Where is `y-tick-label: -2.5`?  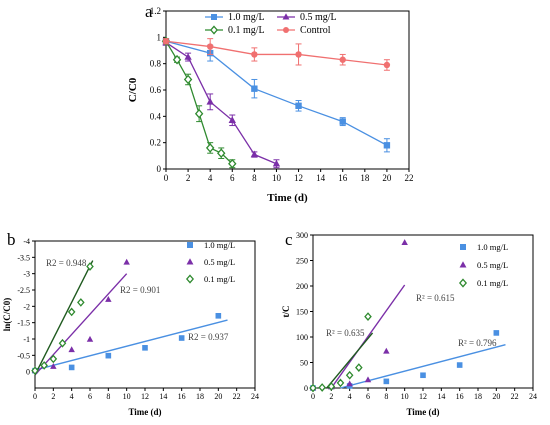 y-tick-label: -2.5 is located at coordinates (23, 290).